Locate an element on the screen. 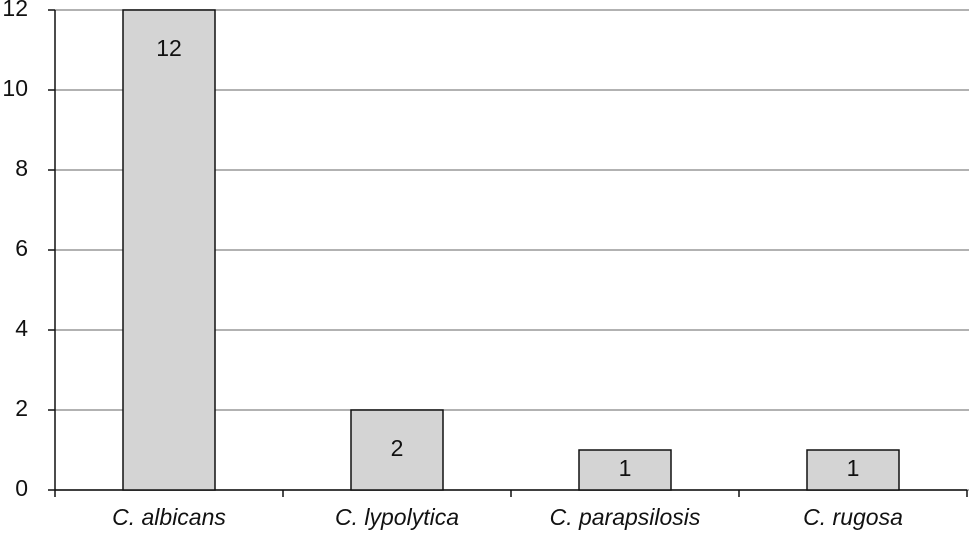 The image size is (969, 536). x-tick-label: C. parapsilosis is located at coordinates (625, 517).